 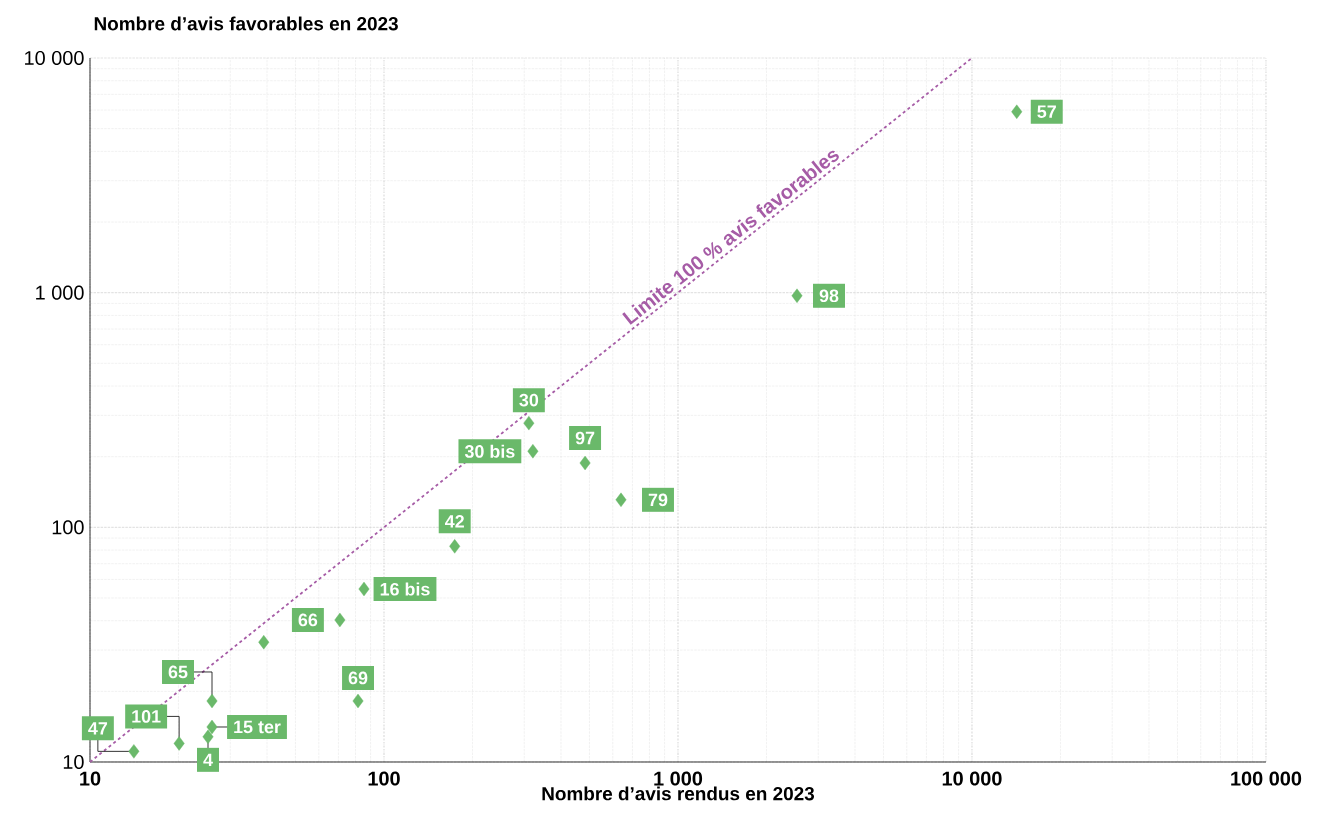 I want to click on annotation: 65, so click(x=178, y=672).